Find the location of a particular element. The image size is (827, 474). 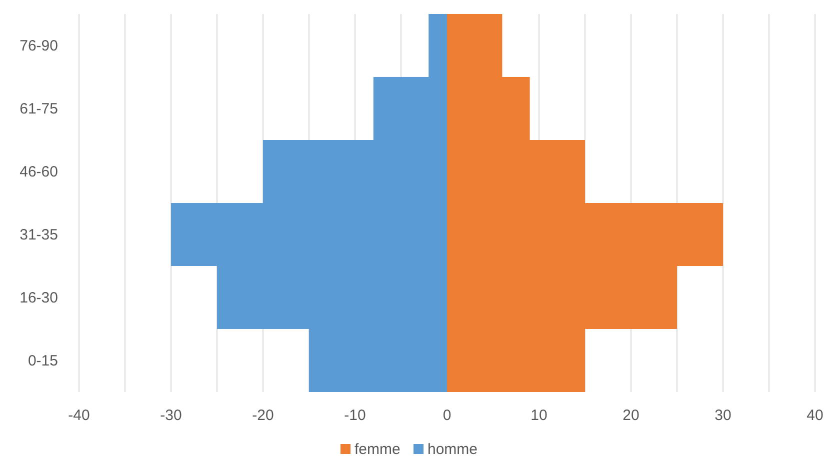

legend-label: femme is located at coordinates (377, 449).